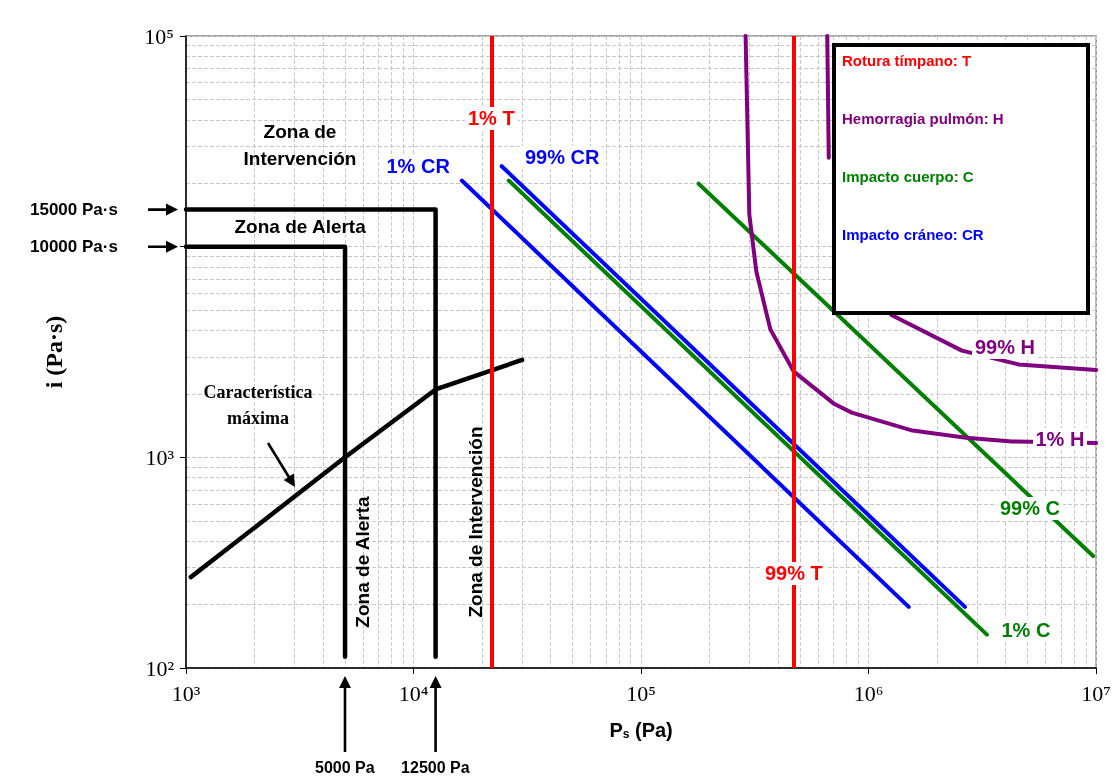 This screenshot has height=778, width=1114. I want to click on y-tick-label: 10³, so click(160, 457).